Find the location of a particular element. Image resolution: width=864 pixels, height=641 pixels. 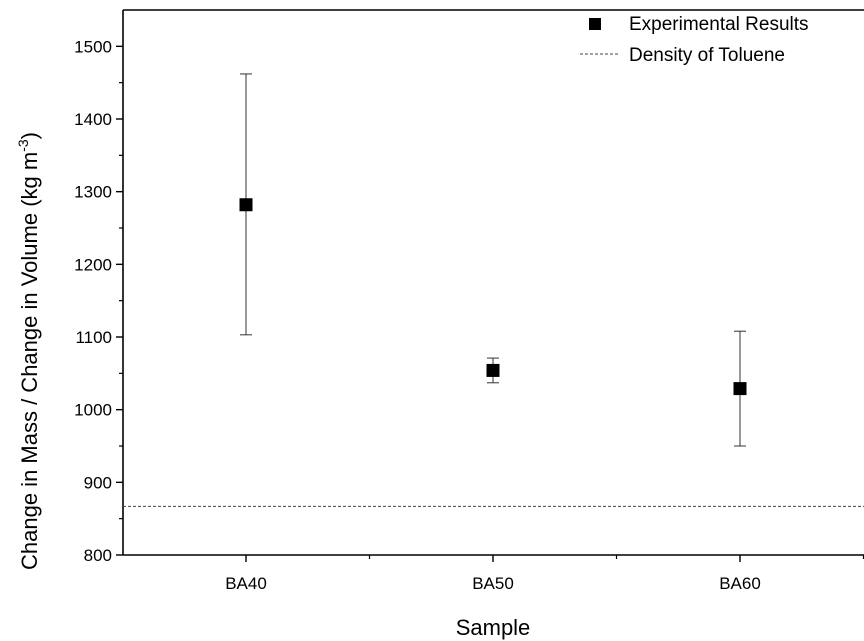

y-tick-label: 1100 is located at coordinates (93, 337).